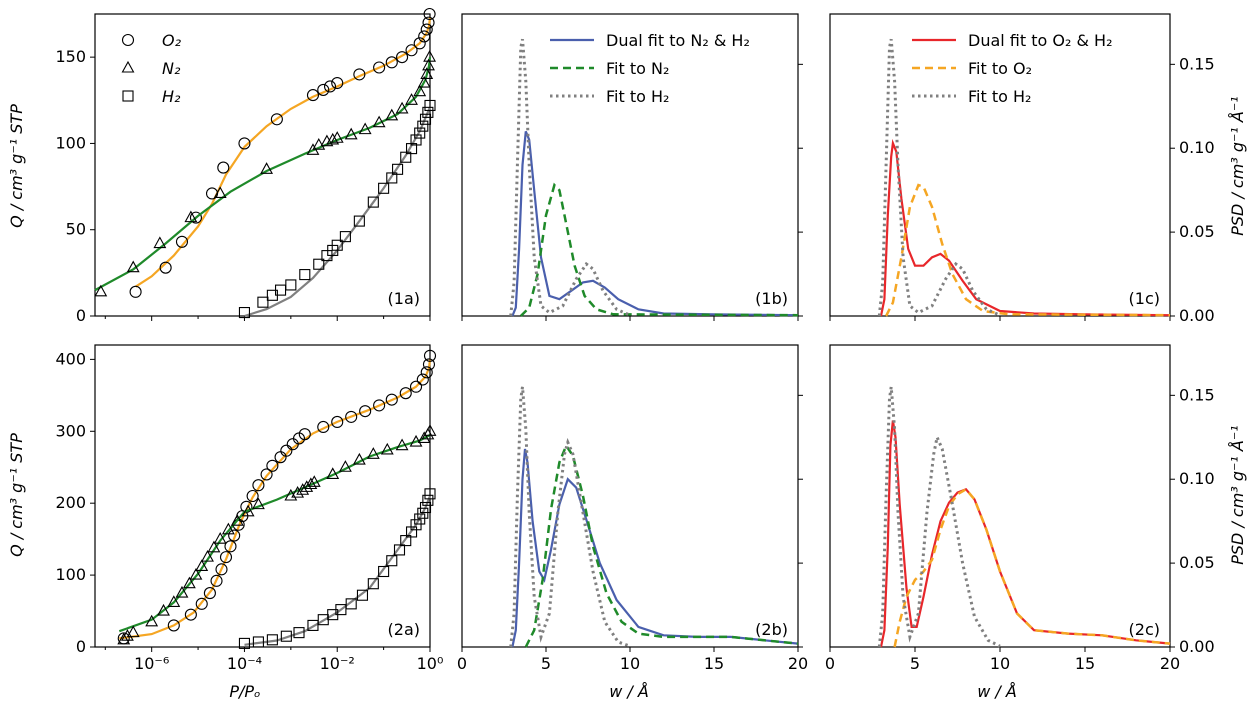 The width and height of the screenshot is (1258, 706). What do you see at coordinates (546, 663) in the screenshot?
I see `x-tick-label-2b: 5` at bounding box center [546, 663].